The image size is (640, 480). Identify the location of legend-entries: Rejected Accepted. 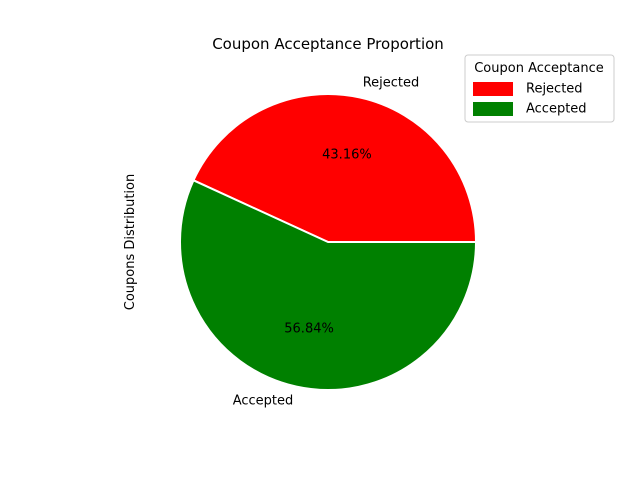
(530, 99).